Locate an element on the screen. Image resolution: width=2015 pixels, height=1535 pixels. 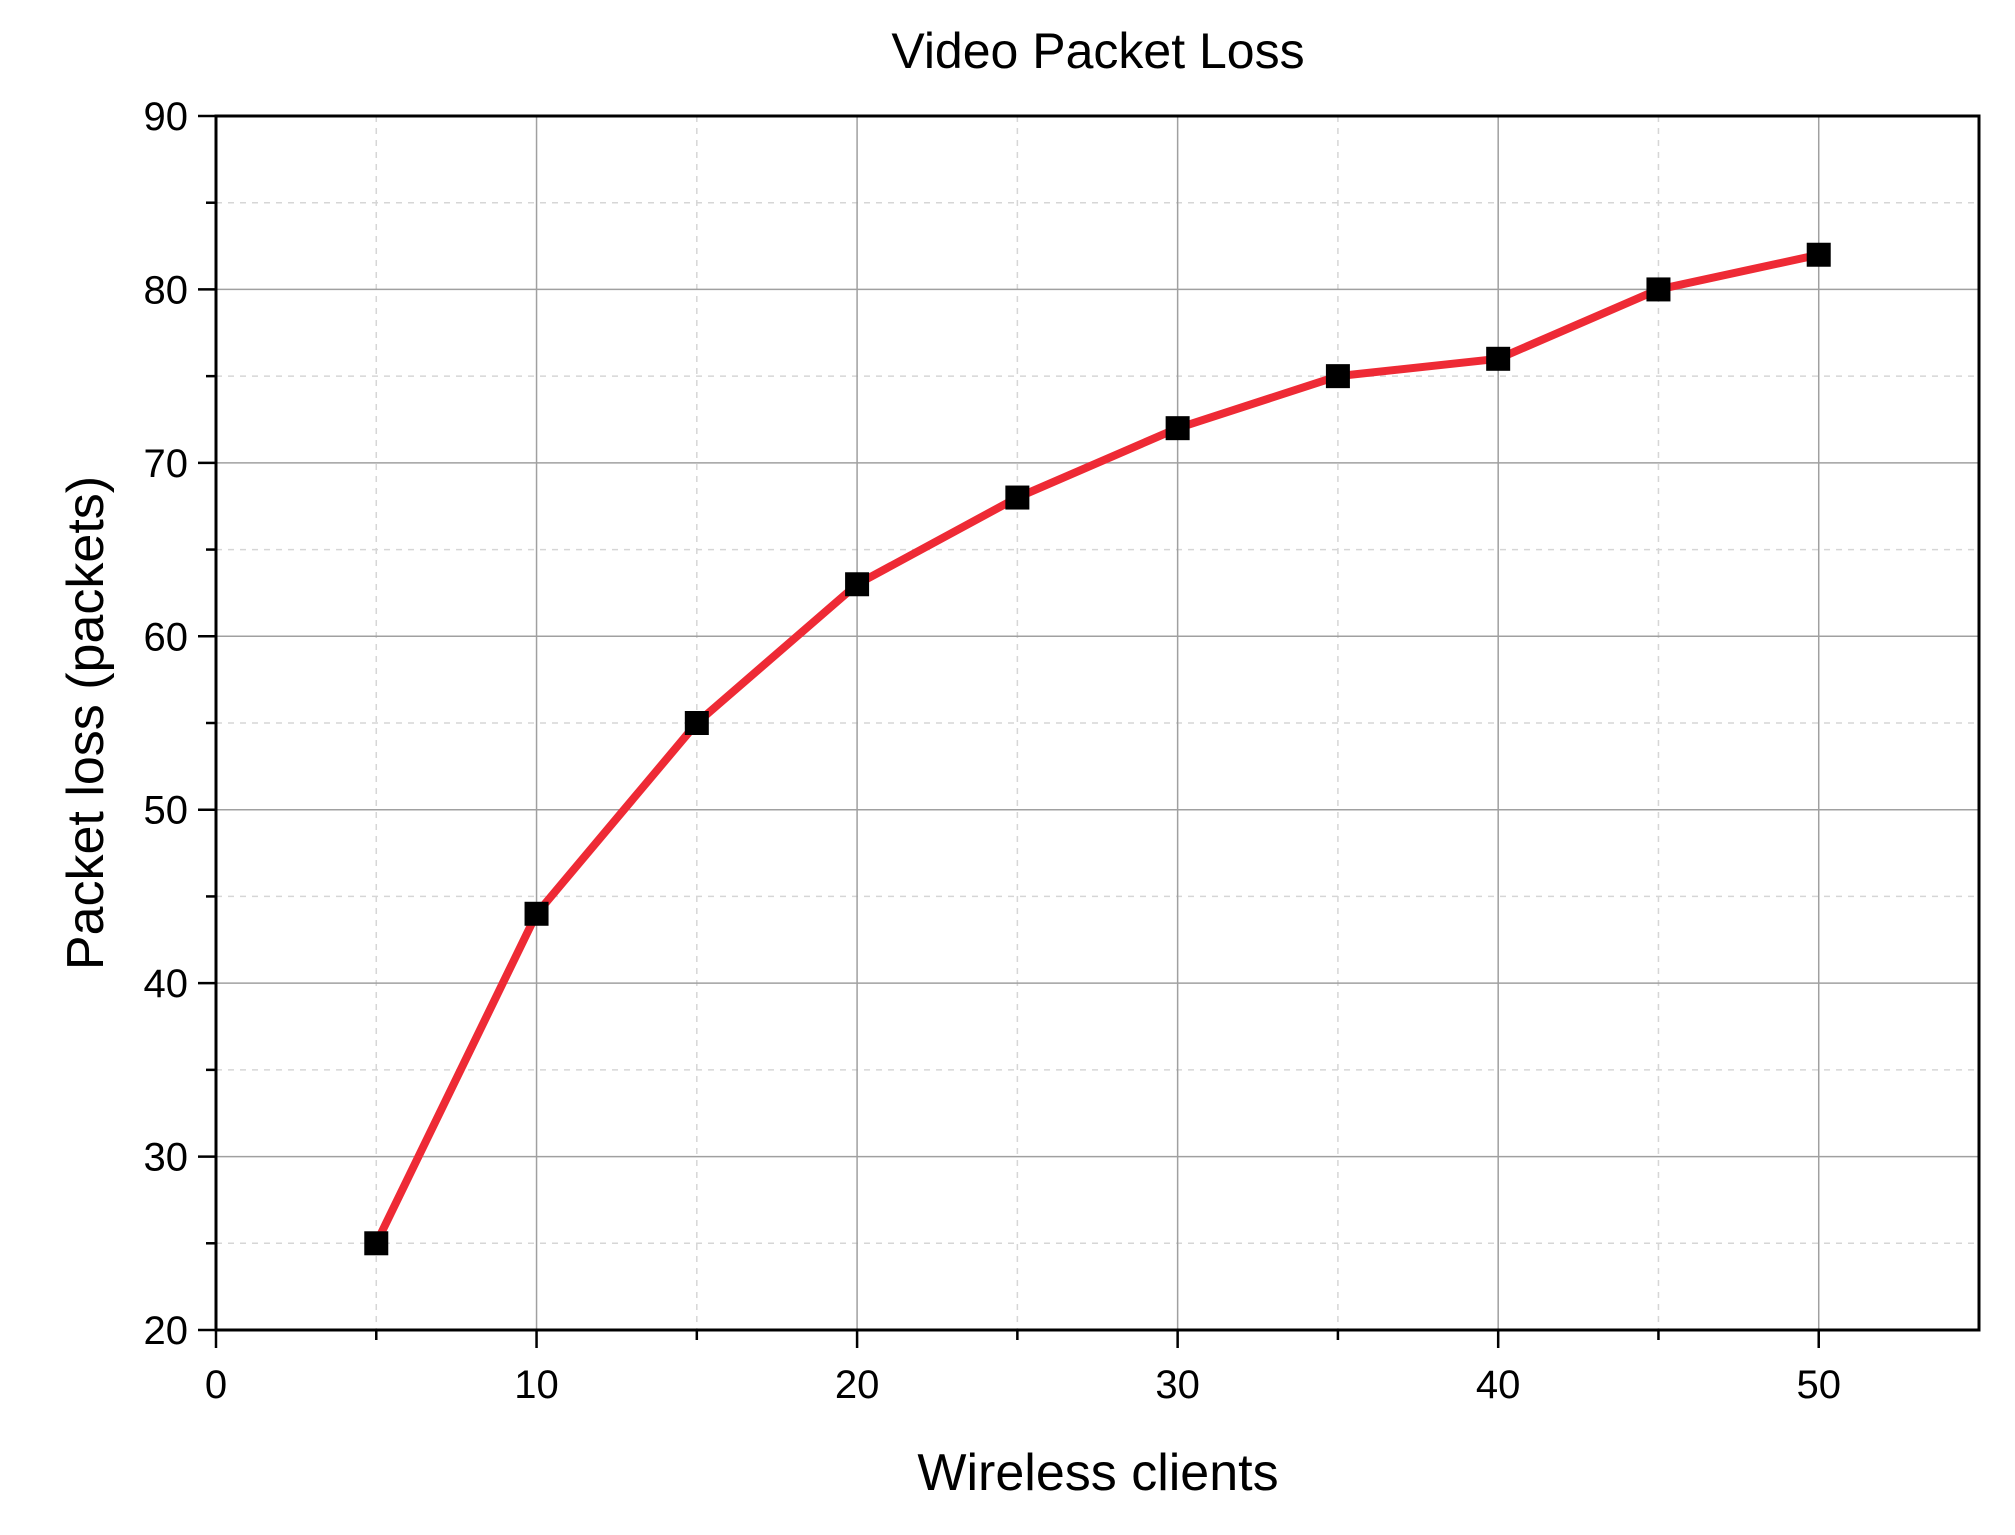
y-tick-label: 20 is located at coordinates (166, 1331).